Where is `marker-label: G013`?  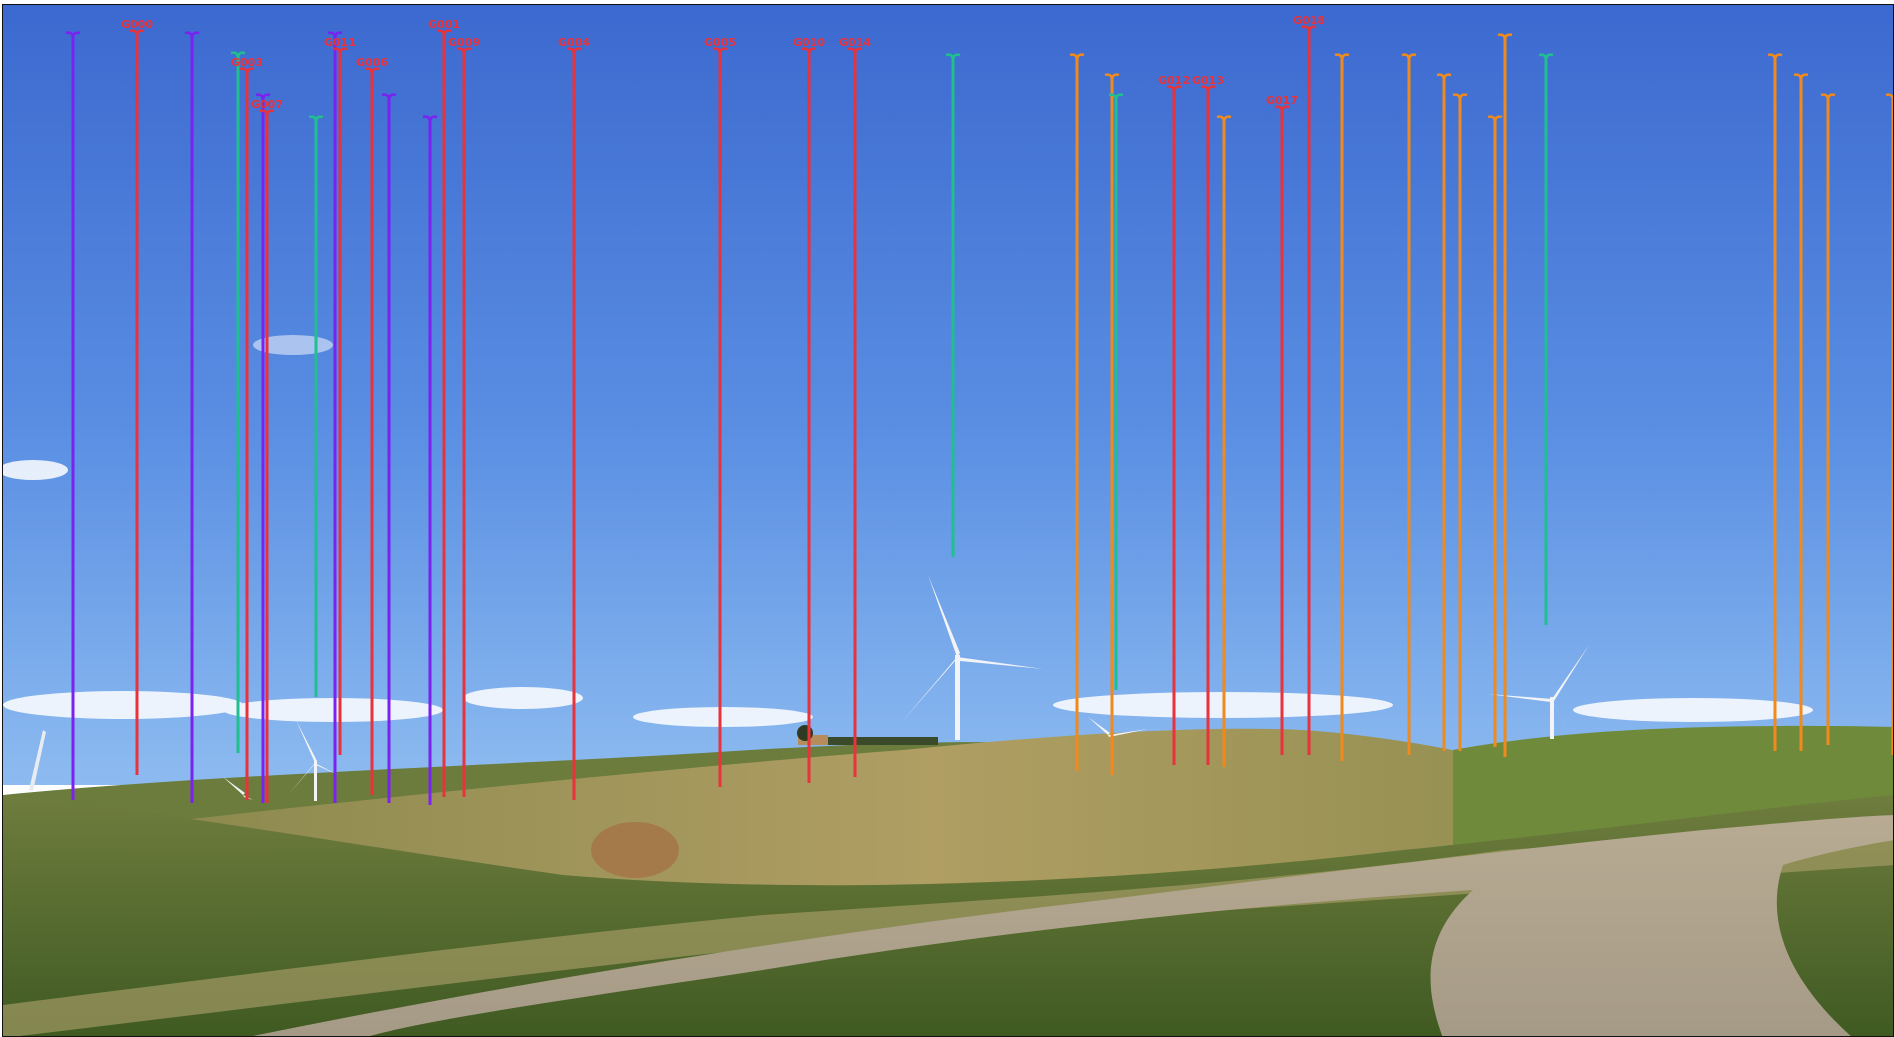 marker-label: G013 is located at coordinates (1208, 80).